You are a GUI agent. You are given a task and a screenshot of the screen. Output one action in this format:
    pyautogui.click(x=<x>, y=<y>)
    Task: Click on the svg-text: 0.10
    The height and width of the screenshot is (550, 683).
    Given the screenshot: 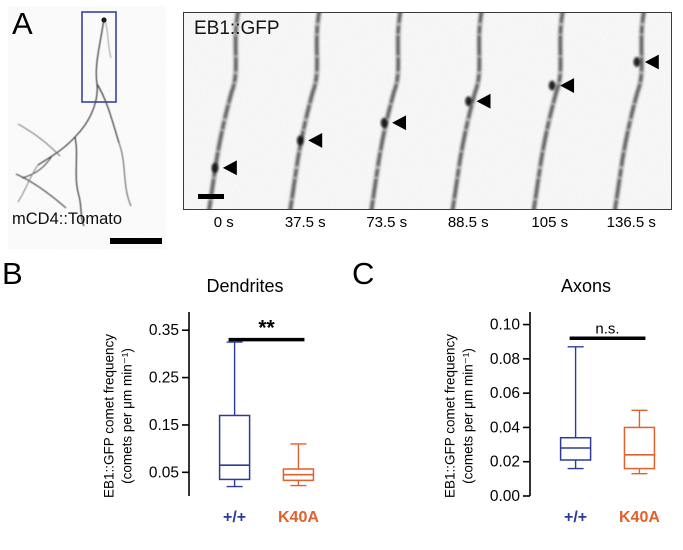 What is the action you would take?
    pyautogui.click(x=505, y=325)
    